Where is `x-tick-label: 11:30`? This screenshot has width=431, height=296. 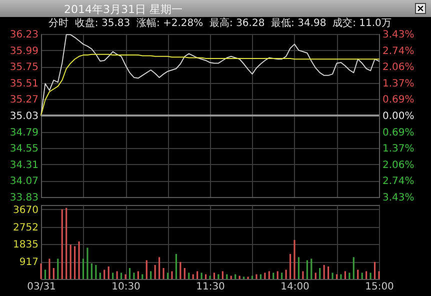
x-tick-label: 11:30 is located at coordinates (210, 287).